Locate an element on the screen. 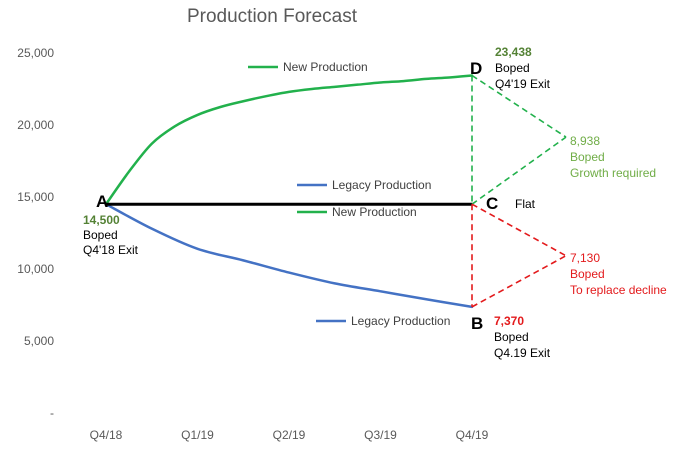  annotation-decline-value: 7,130 is located at coordinates (585, 258).